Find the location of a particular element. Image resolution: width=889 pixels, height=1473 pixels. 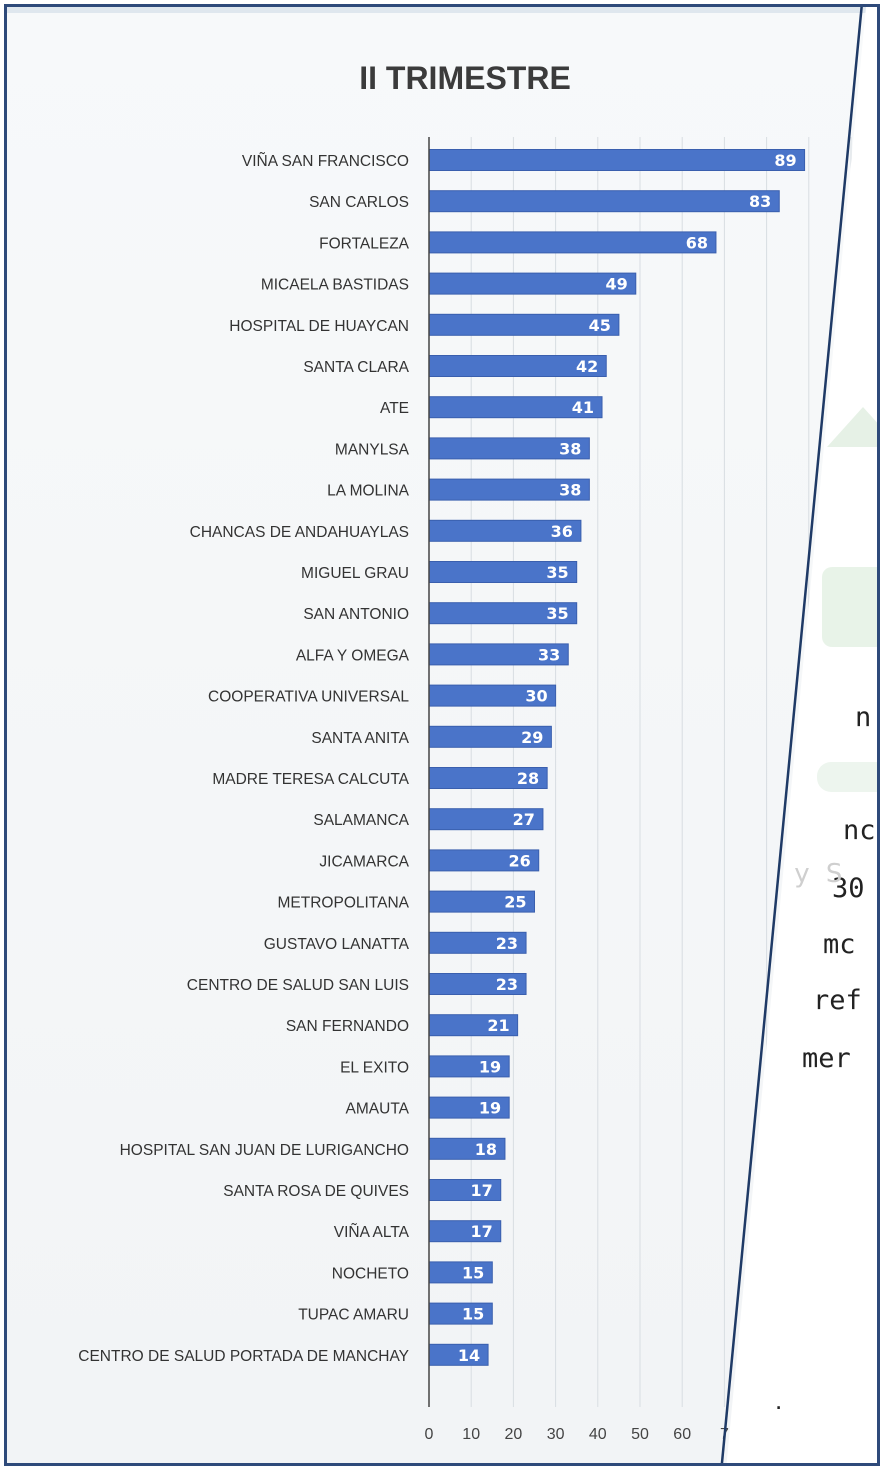

bar-value-label: 26 is located at coordinates (519, 860).